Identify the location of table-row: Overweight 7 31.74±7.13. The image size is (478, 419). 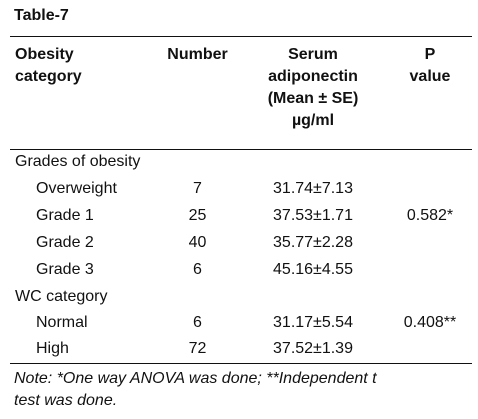
(239, 189).